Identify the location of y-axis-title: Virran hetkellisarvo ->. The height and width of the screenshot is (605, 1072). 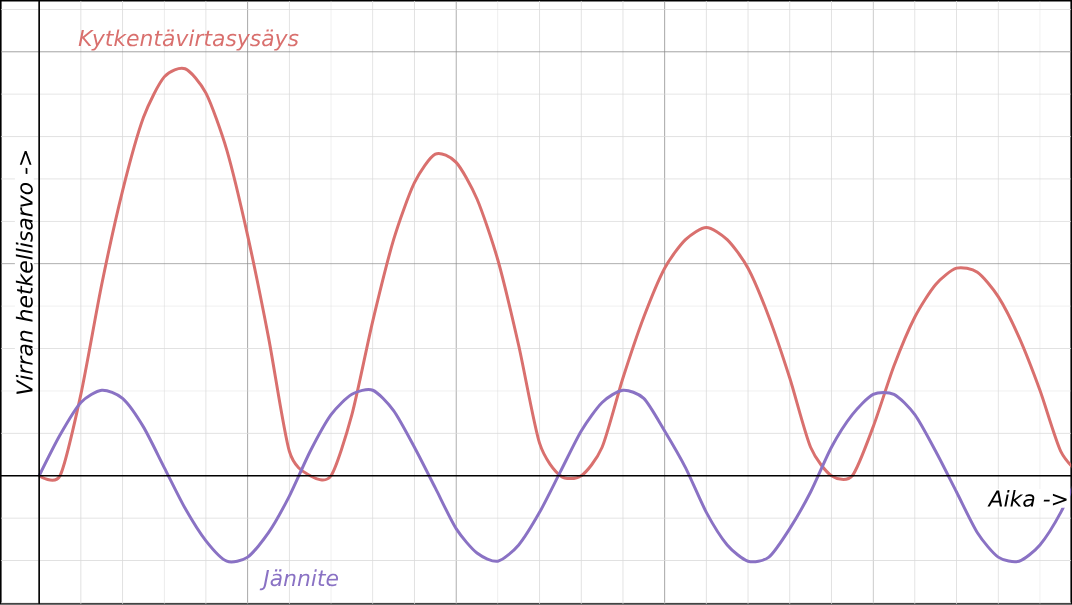
(24, 273).